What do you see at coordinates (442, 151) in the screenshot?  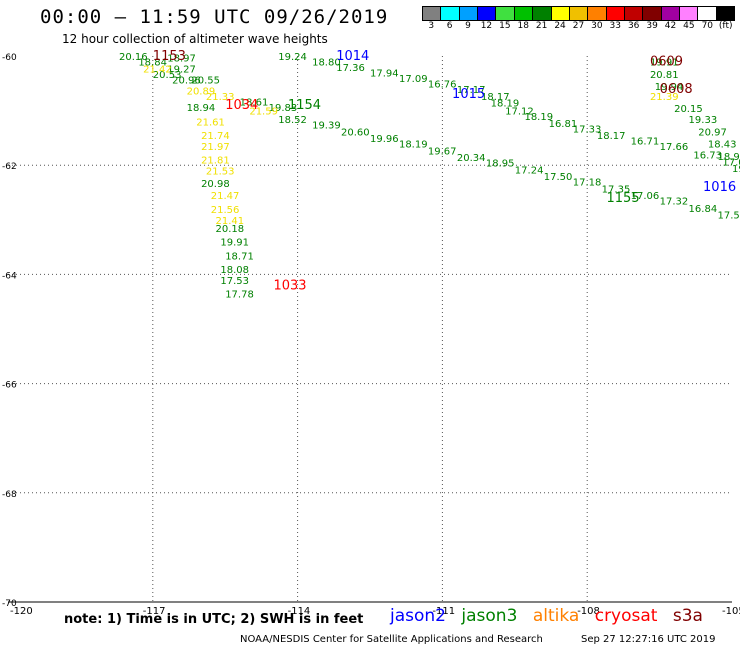 I see `wave-height-value: 19.67` at bounding box center [442, 151].